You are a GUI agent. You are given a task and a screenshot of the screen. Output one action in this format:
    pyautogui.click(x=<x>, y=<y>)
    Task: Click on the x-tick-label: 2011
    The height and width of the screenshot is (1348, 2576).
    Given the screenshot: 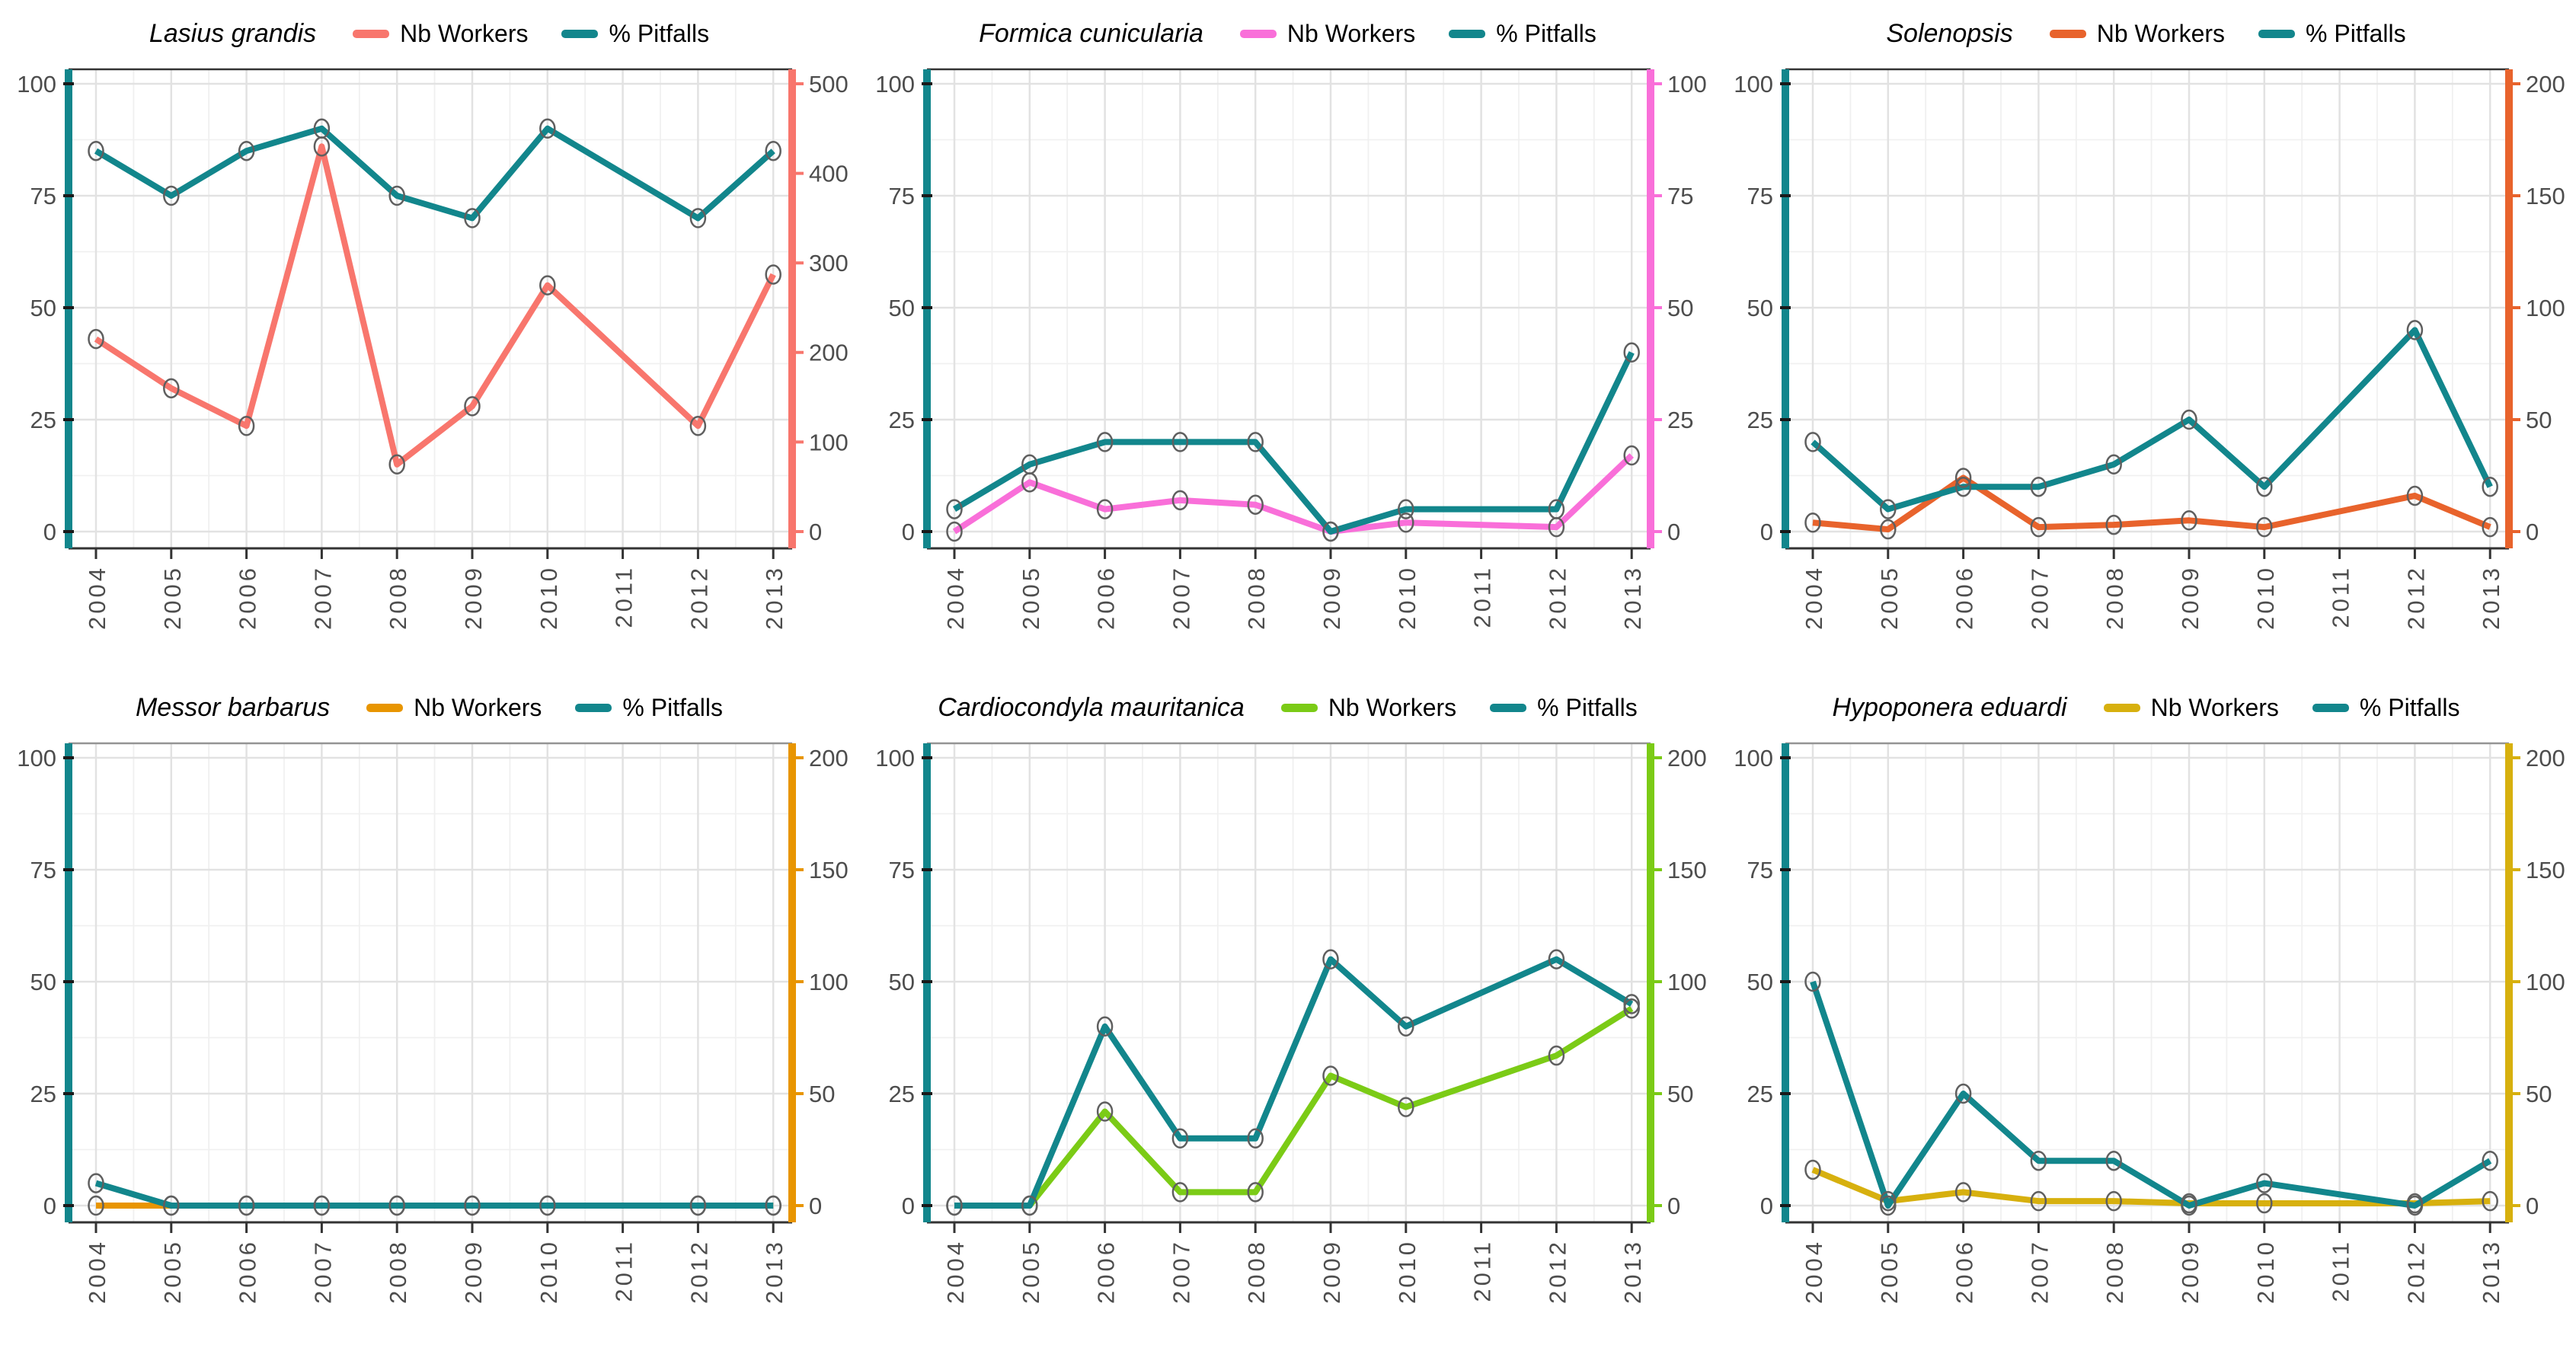 What is the action you would take?
    pyautogui.click(x=625, y=596)
    